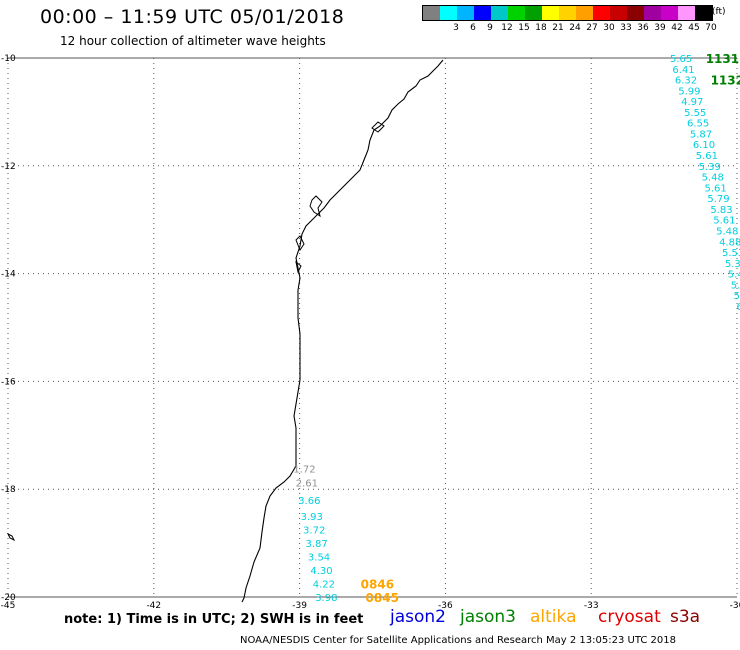 This screenshot has height=650, width=740. Describe the element at coordinates (575, 28) in the screenshot. I see `legend-tick-label: 24` at that location.